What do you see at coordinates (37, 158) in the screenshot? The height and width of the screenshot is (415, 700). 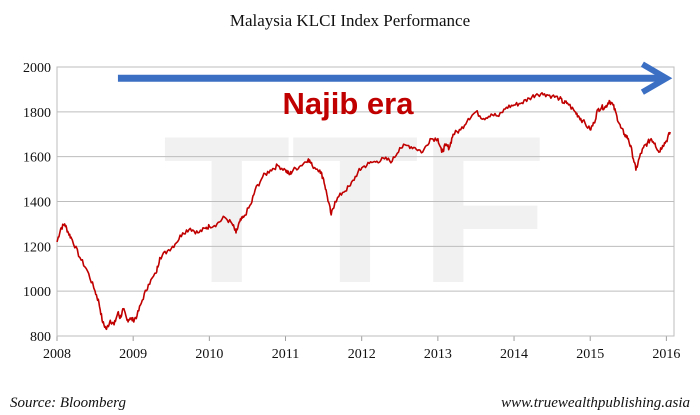 I see `y-tick-label-1600: 1600` at bounding box center [37, 158].